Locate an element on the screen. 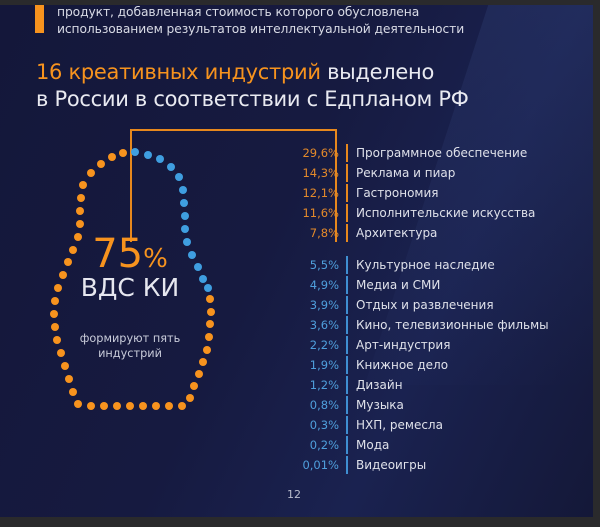 The height and width of the screenshot is (527, 600). list-item: 5,5% Культурное наследие is located at coordinates (419, 265).